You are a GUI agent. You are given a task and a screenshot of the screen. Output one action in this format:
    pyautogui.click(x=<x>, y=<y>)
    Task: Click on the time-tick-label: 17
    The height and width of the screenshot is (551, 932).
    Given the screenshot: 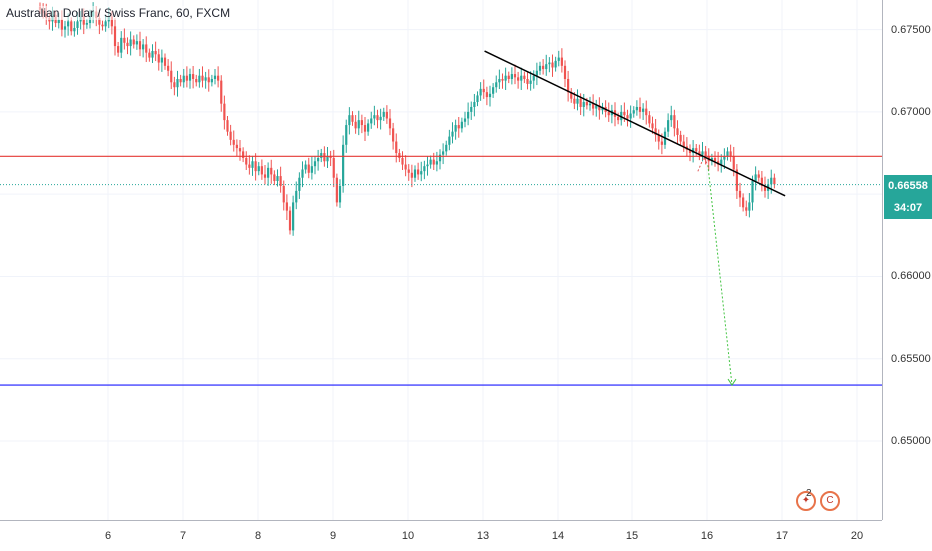 What is the action you would take?
    pyautogui.click(x=782, y=536)
    